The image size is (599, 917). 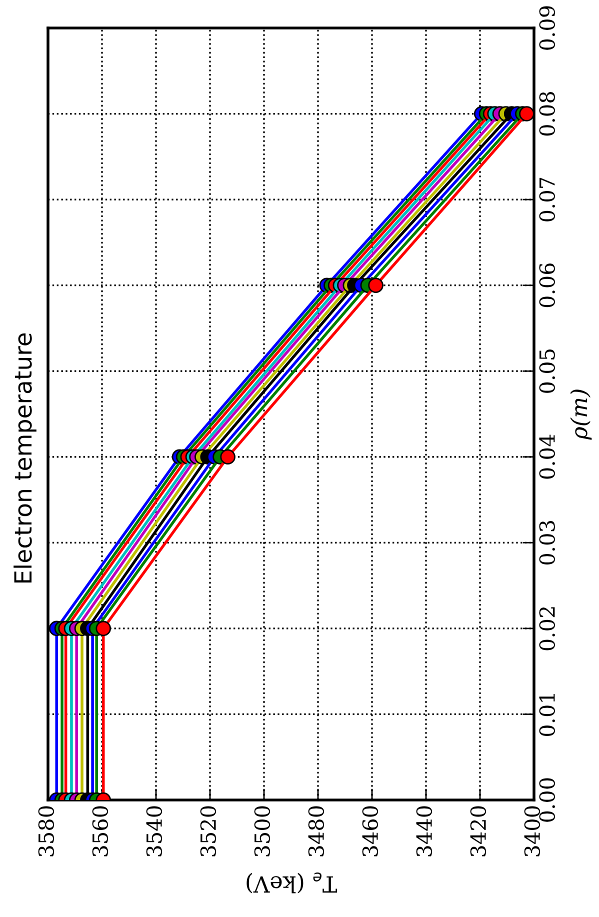 I want to click on y-tick-label: 0.03, so click(x=547, y=542).